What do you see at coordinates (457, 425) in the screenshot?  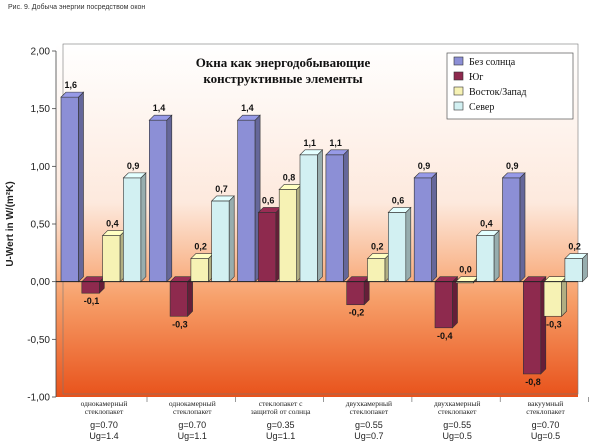 I see `category-g-value: g=0.55` at bounding box center [457, 425].